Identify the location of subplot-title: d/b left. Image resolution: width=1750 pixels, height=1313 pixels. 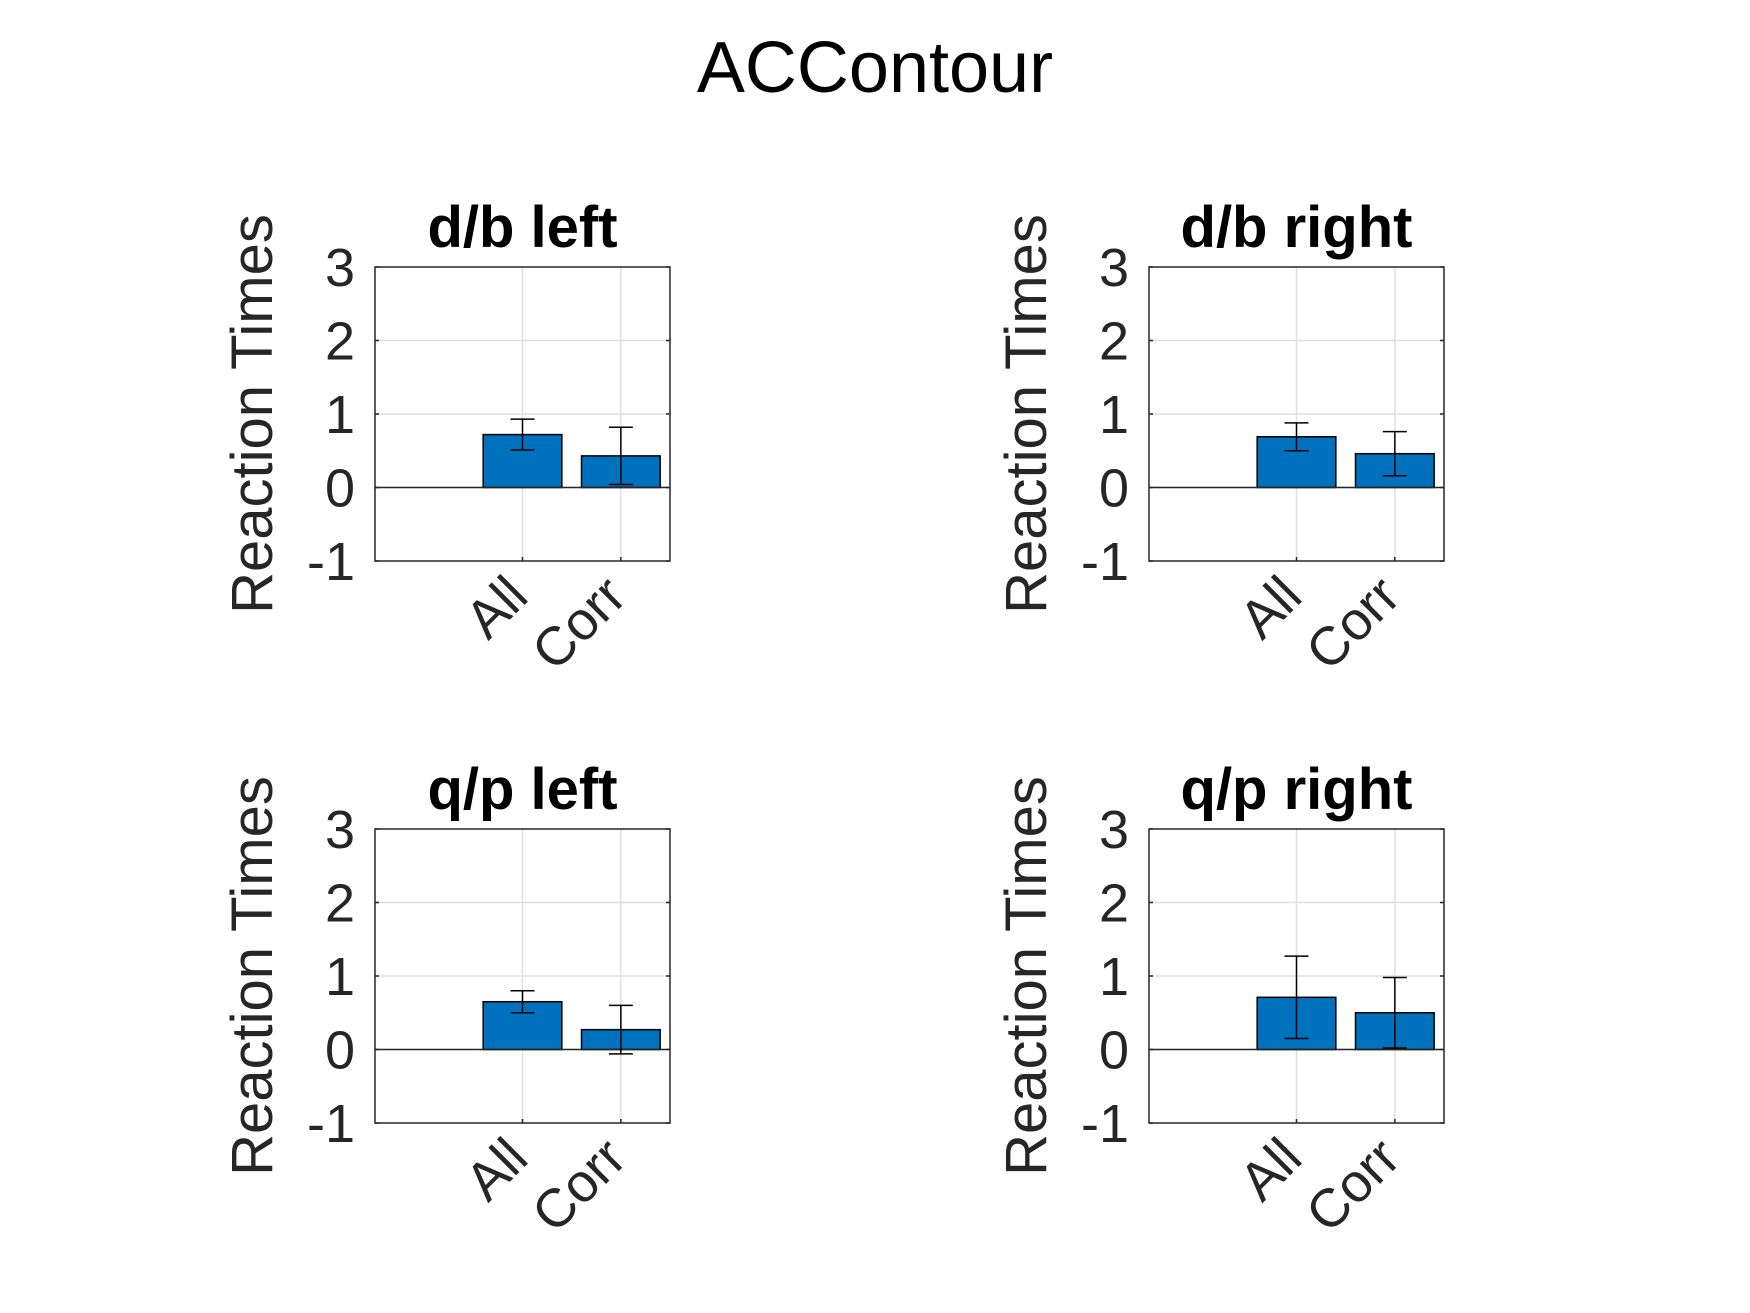
(522, 227).